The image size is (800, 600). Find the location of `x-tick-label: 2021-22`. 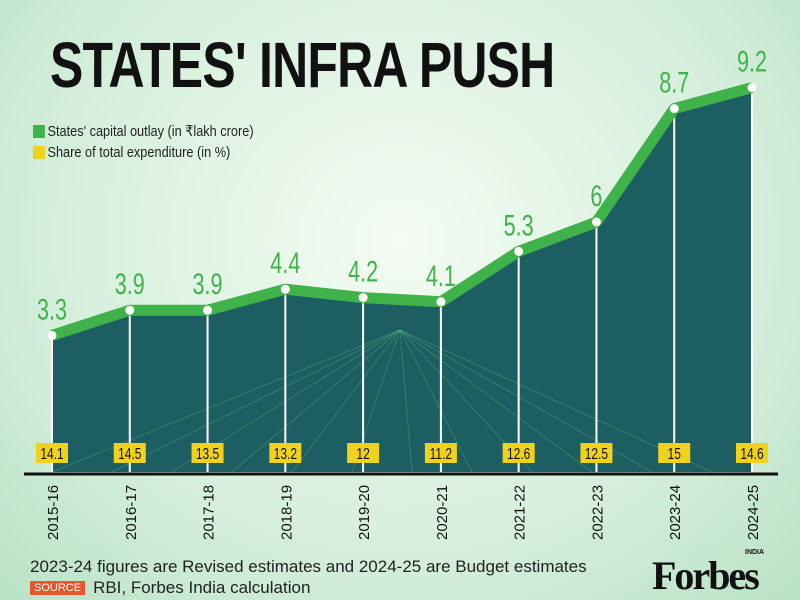

x-tick-label: 2021-22 is located at coordinates (520, 512).